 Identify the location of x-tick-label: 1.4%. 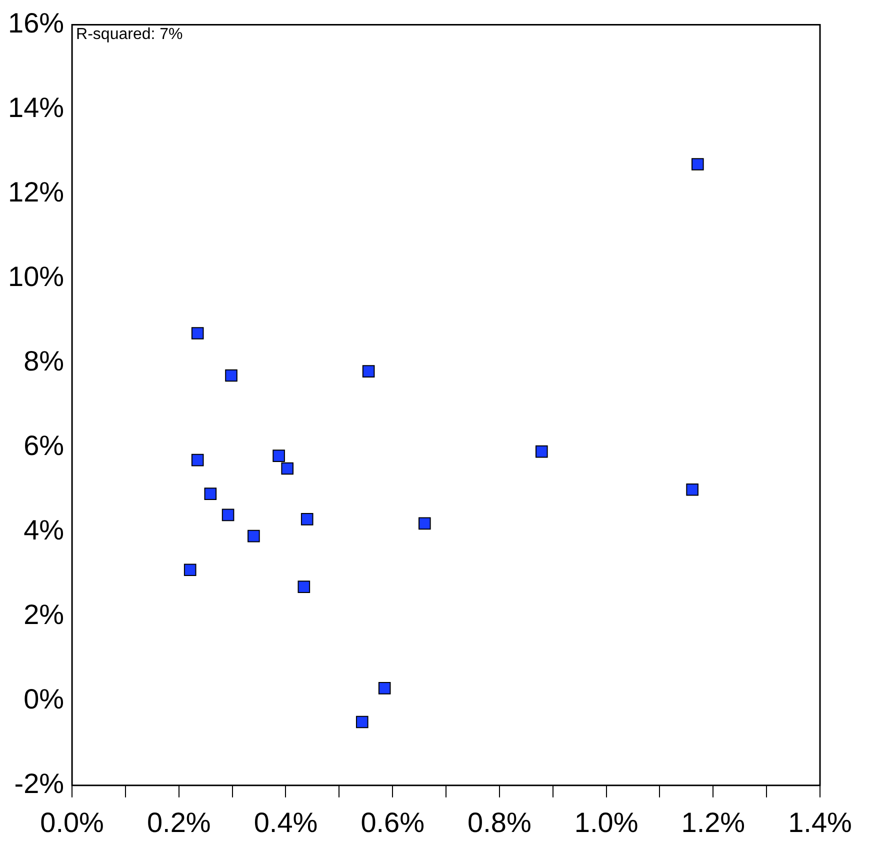
(820, 822).